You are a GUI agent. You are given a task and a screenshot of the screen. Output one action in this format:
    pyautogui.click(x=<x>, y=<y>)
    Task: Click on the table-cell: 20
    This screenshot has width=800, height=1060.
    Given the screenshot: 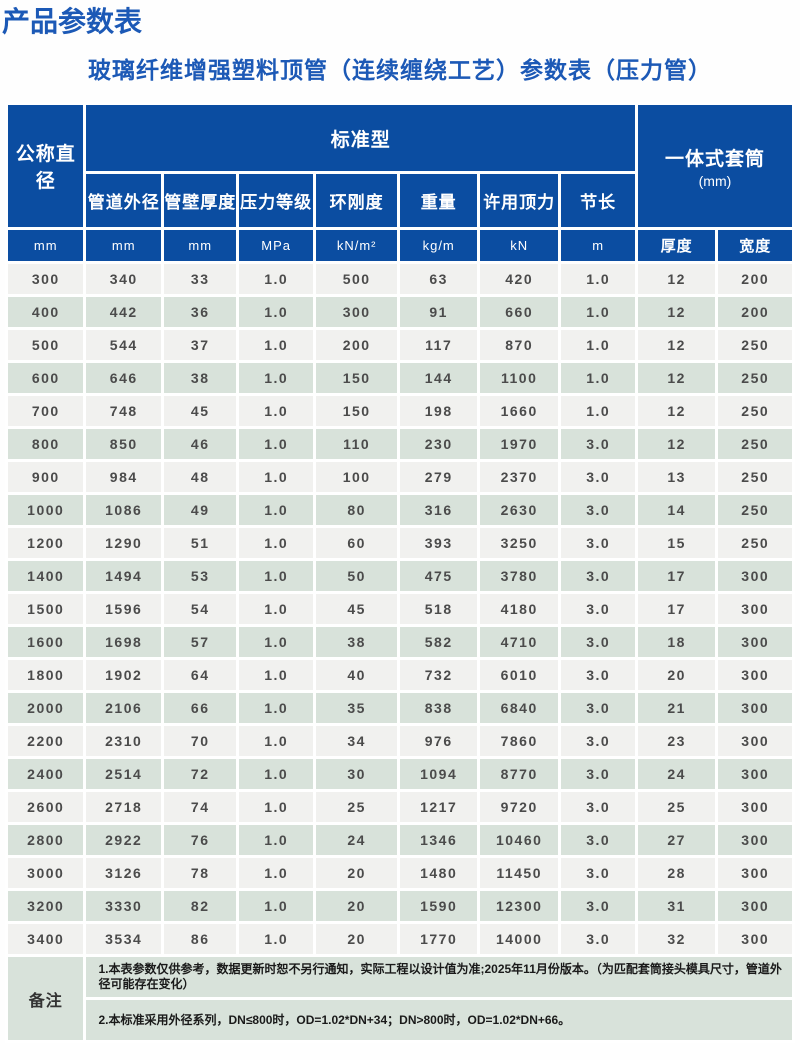 What is the action you would take?
    pyautogui.click(x=356, y=873)
    